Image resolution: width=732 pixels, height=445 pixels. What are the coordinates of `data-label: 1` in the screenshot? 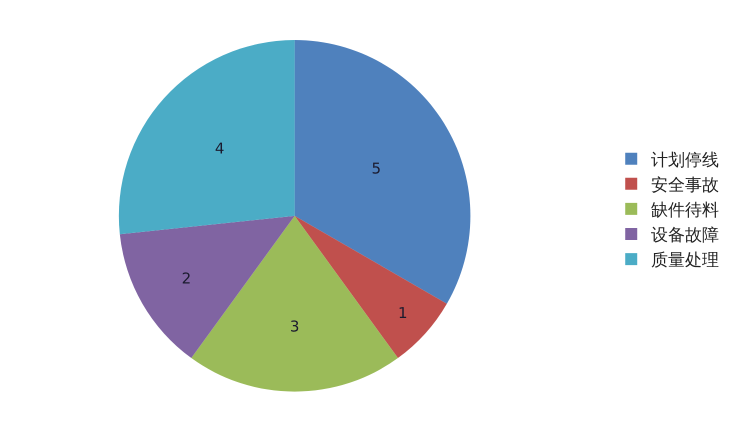 It's located at (403, 313).